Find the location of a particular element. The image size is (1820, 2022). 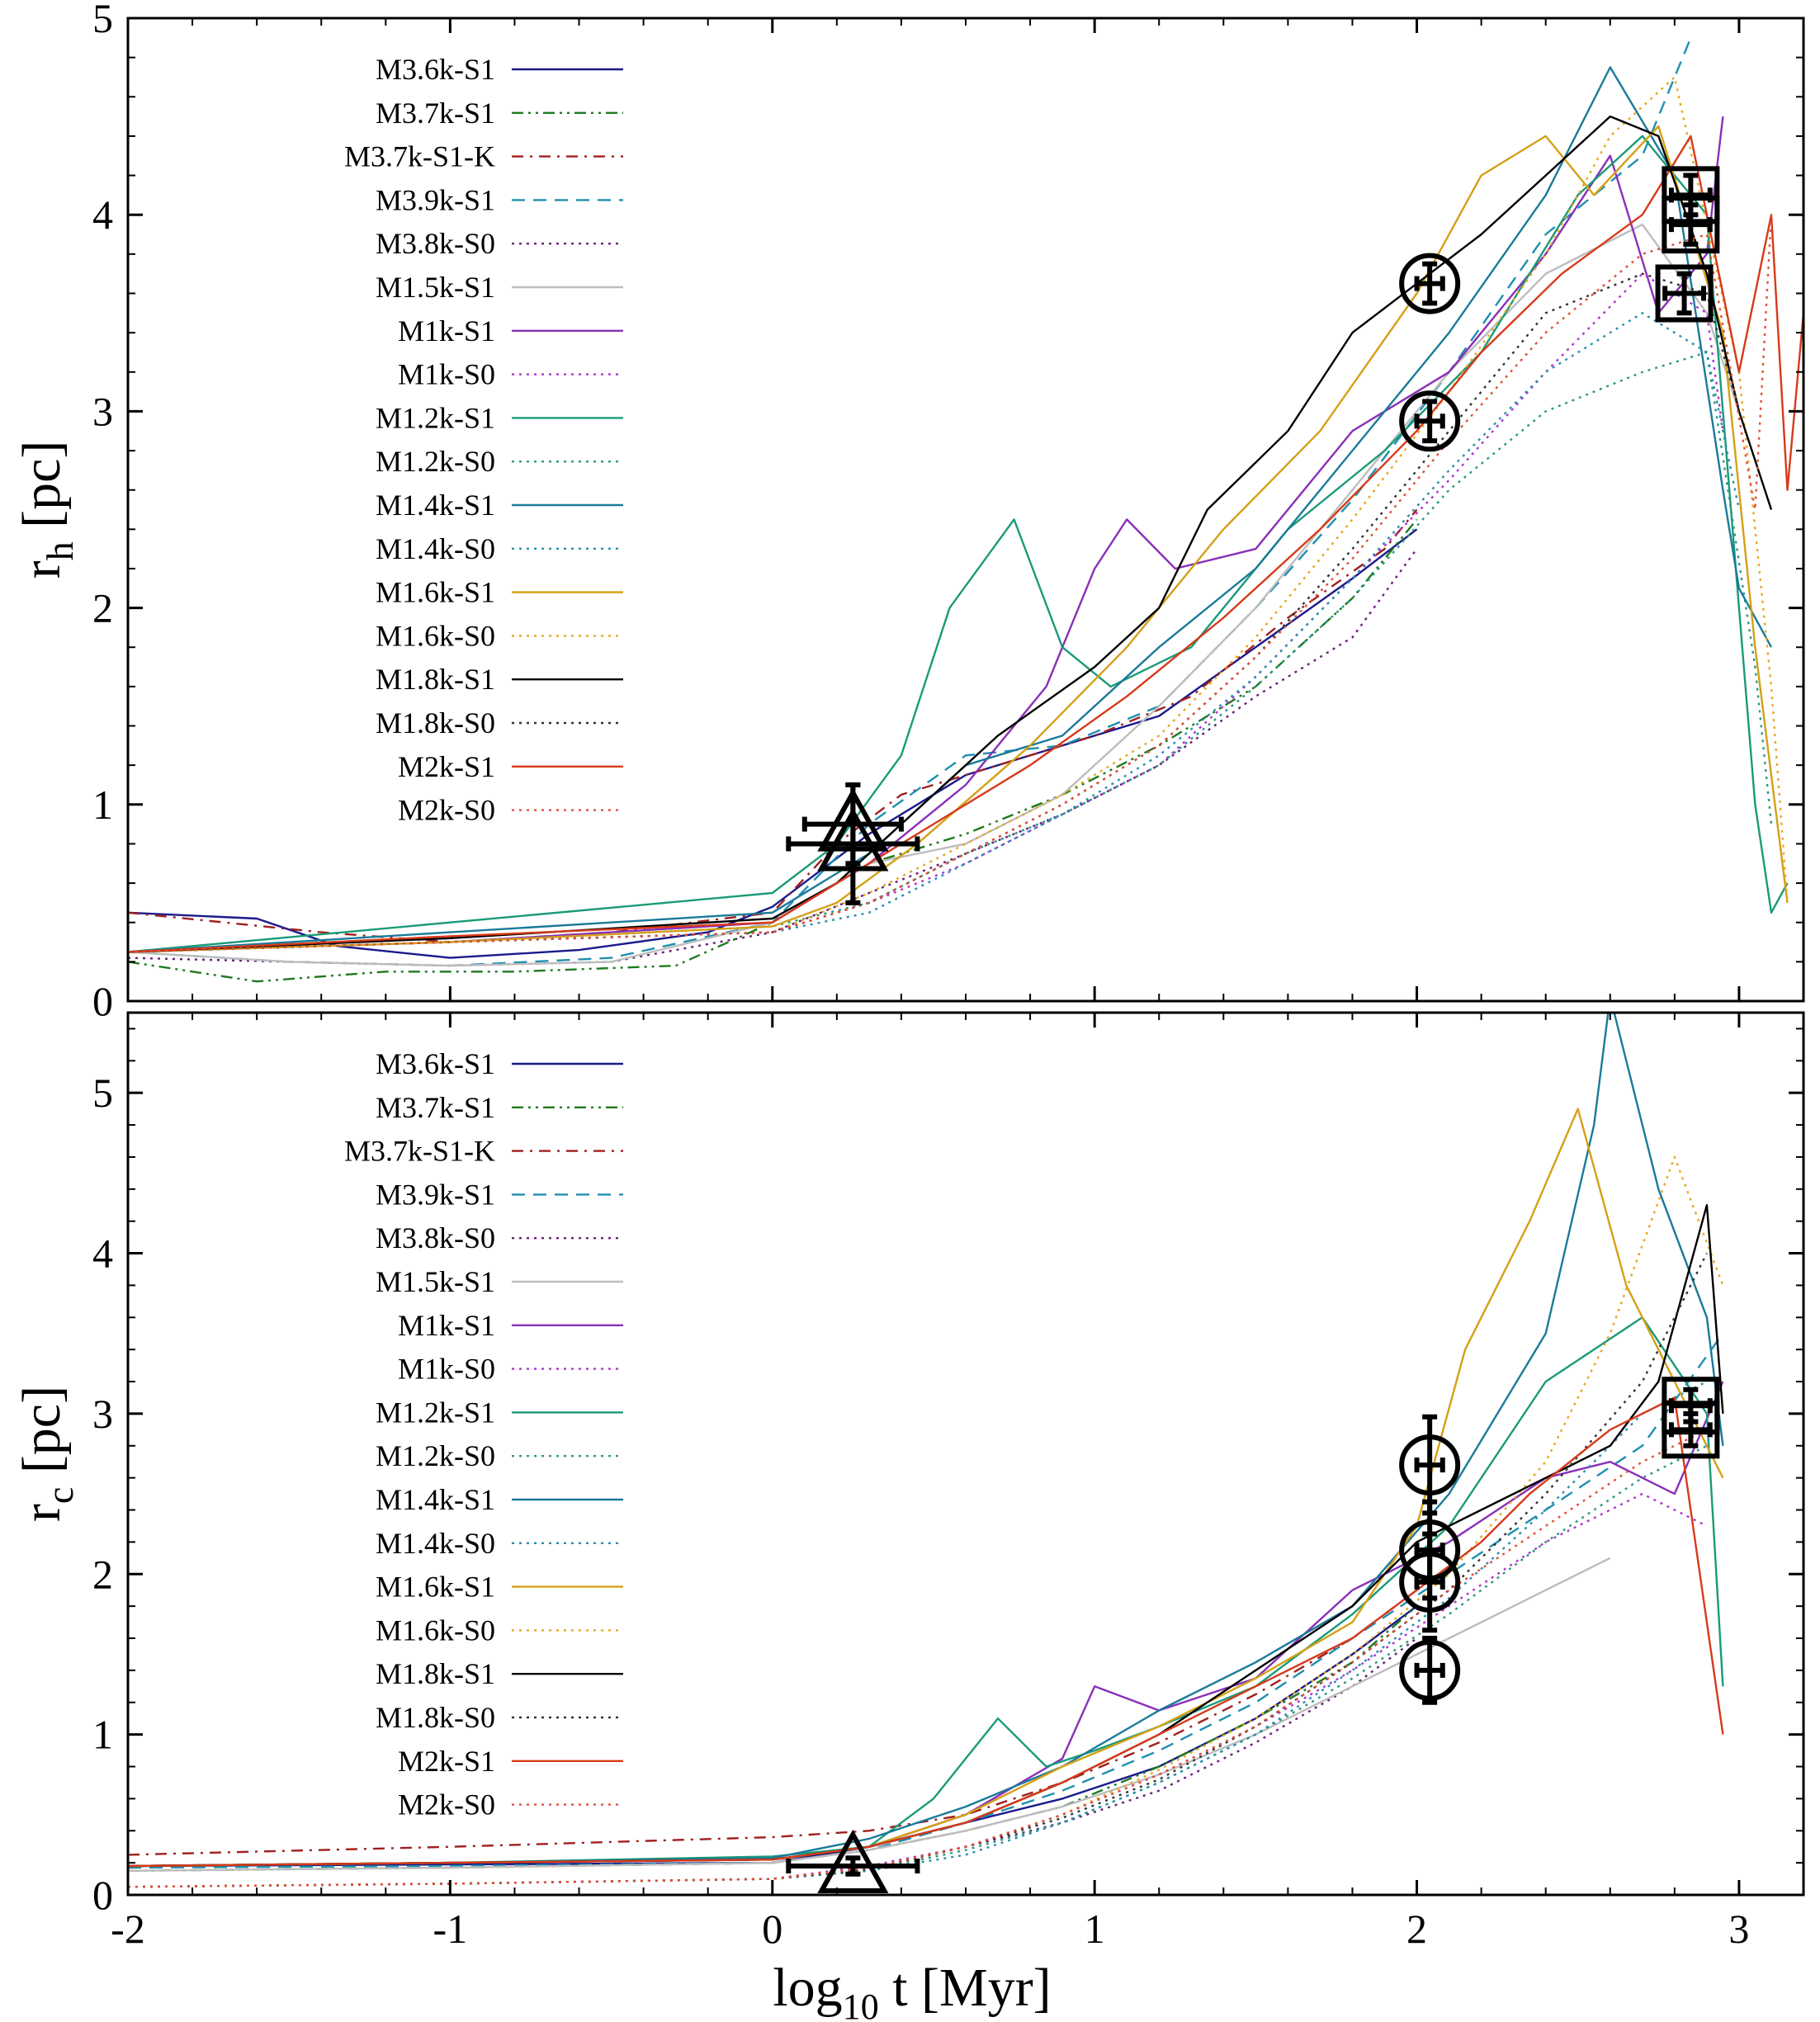

legend-label: M1k-S0 is located at coordinates (446, 374).